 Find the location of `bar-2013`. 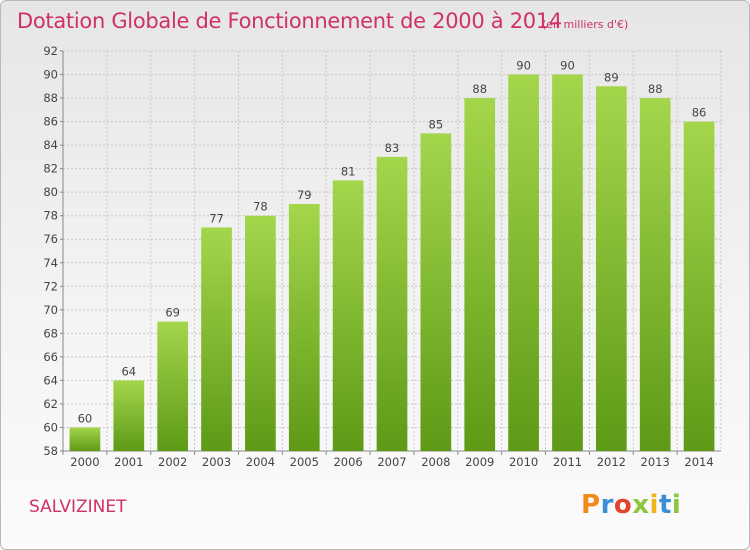

bar-2013 is located at coordinates (655, 274).